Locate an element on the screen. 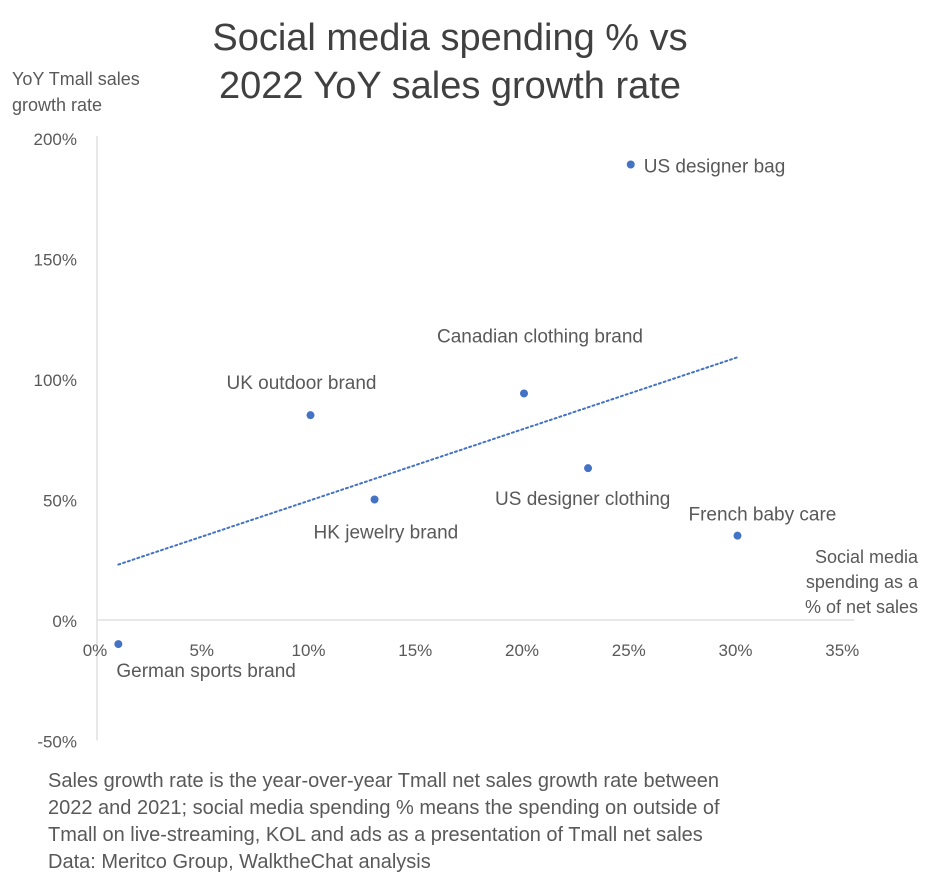 This screenshot has width=938, height=890. x-tick-label: 10% is located at coordinates (308, 650).